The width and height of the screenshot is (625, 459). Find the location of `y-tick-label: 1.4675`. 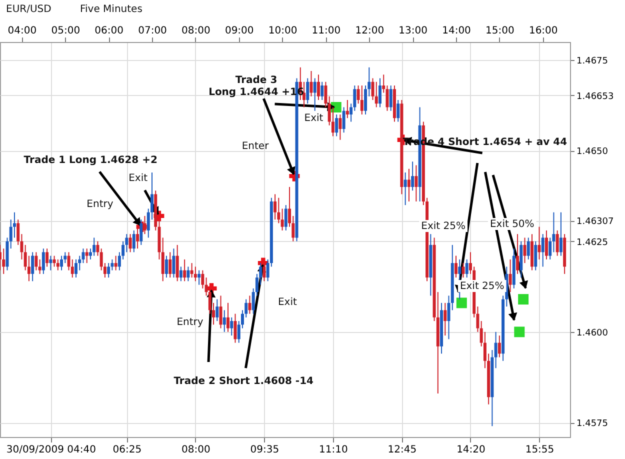

y-tick-label: 1.4675 is located at coordinates (592, 61).